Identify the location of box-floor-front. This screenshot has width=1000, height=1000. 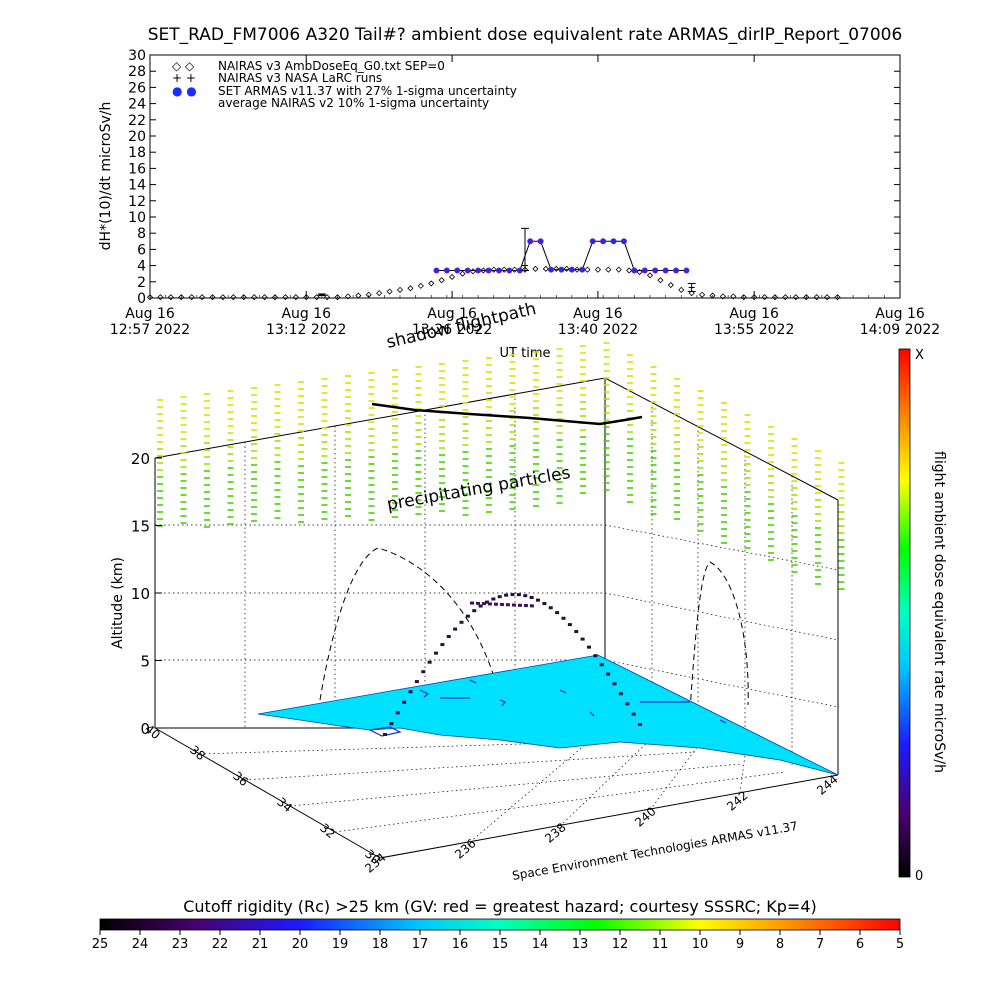
(609, 816).